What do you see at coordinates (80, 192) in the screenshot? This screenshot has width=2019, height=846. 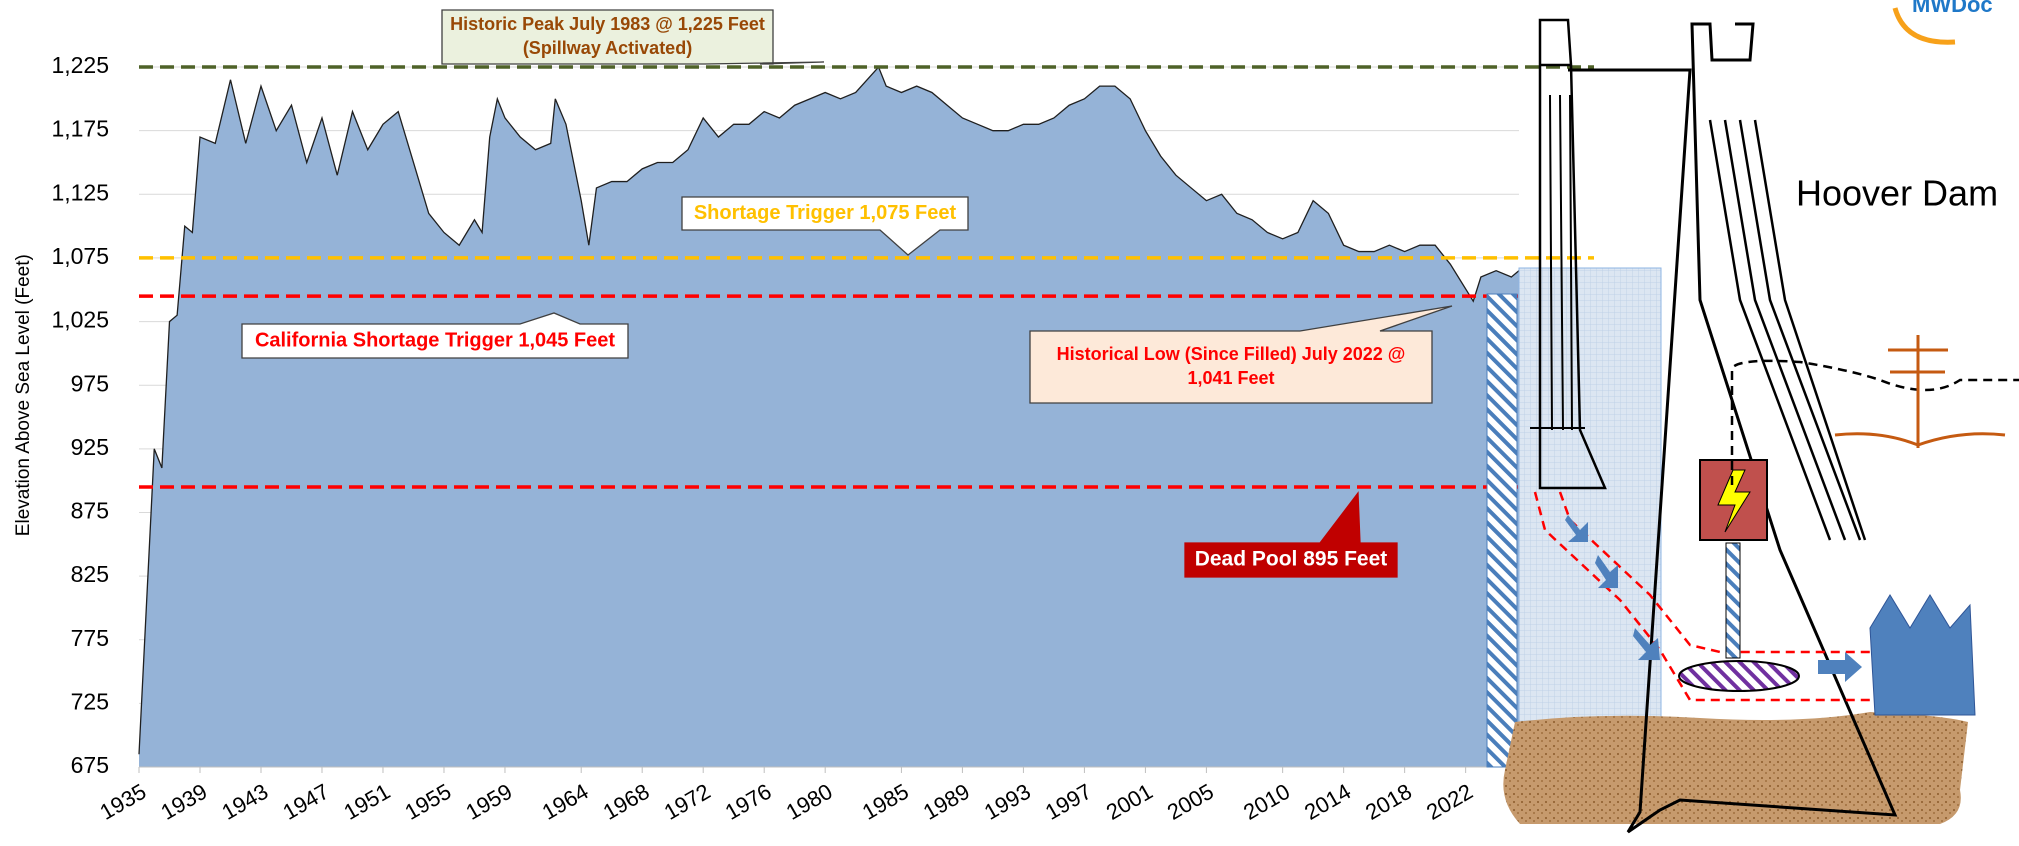 I see `y-tick-label: 1,125` at bounding box center [80, 192].